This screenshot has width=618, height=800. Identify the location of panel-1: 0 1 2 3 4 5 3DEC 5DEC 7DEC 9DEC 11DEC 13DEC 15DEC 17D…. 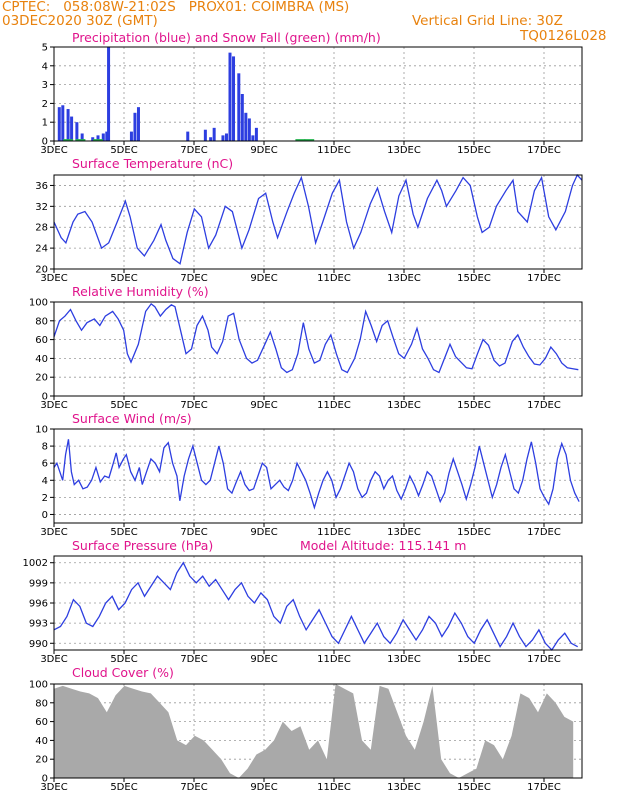
(311, 93).